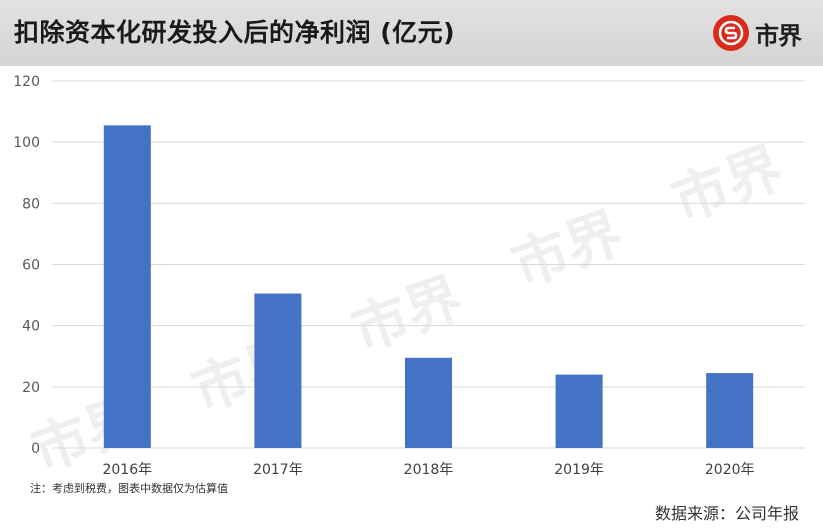 This screenshot has height=528, width=823. I want to click on y-tick-label: 80, so click(31, 204).